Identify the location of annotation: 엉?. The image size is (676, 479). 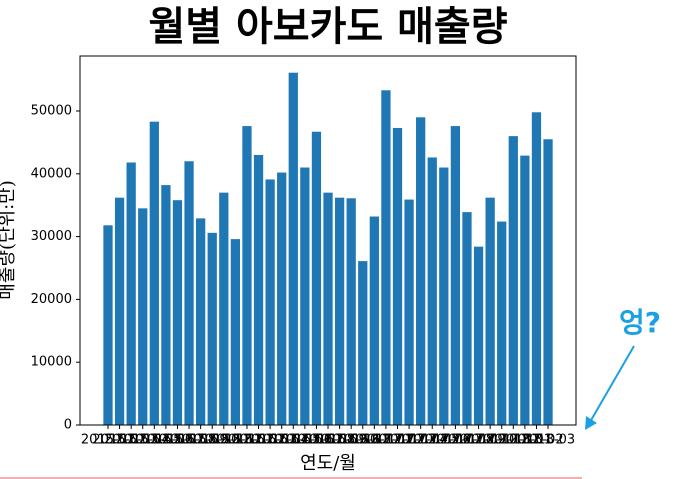
(640, 322).